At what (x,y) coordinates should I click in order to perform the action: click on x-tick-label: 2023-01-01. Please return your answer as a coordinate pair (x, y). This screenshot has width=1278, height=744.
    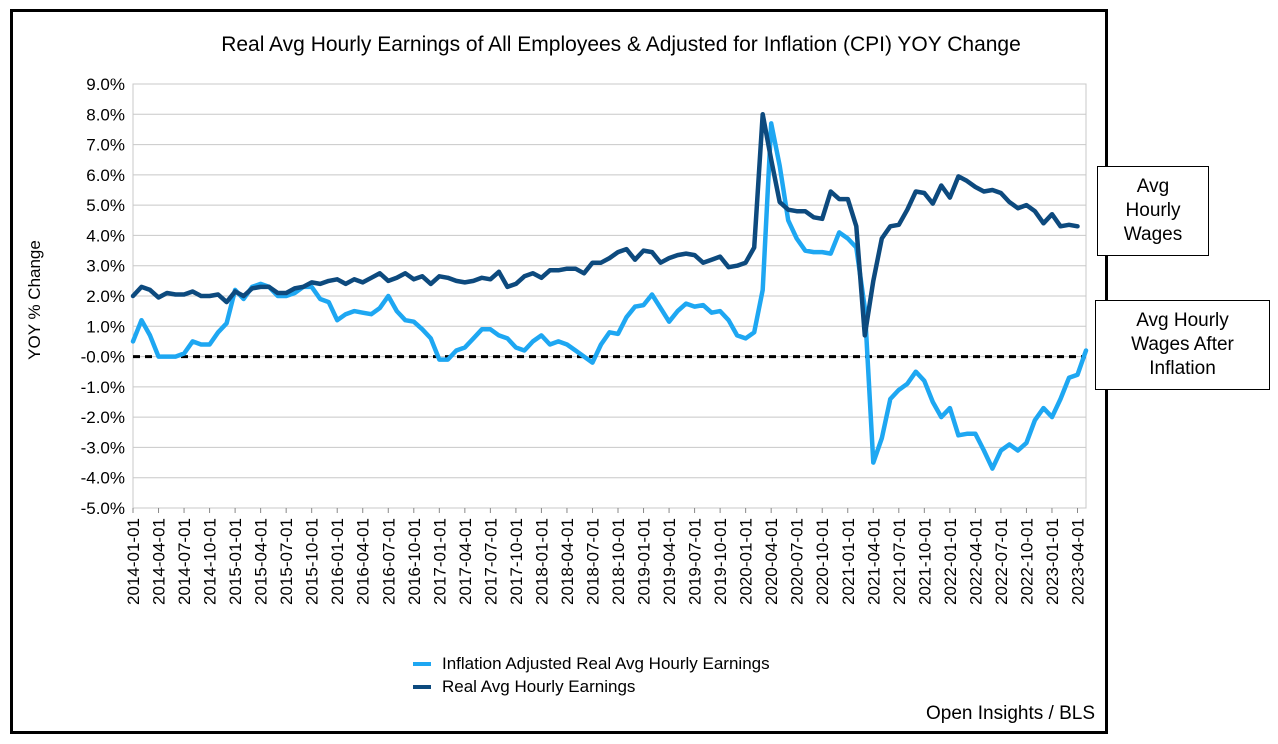
    Looking at the image, I should click on (1052, 561).